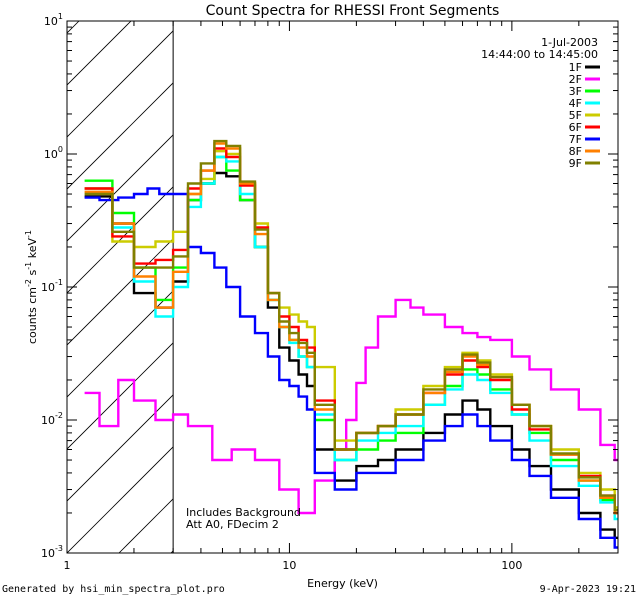  What do you see at coordinates (67, 565) in the screenshot?
I see `x-tick-label: 1` at bounding box center [67, 565].